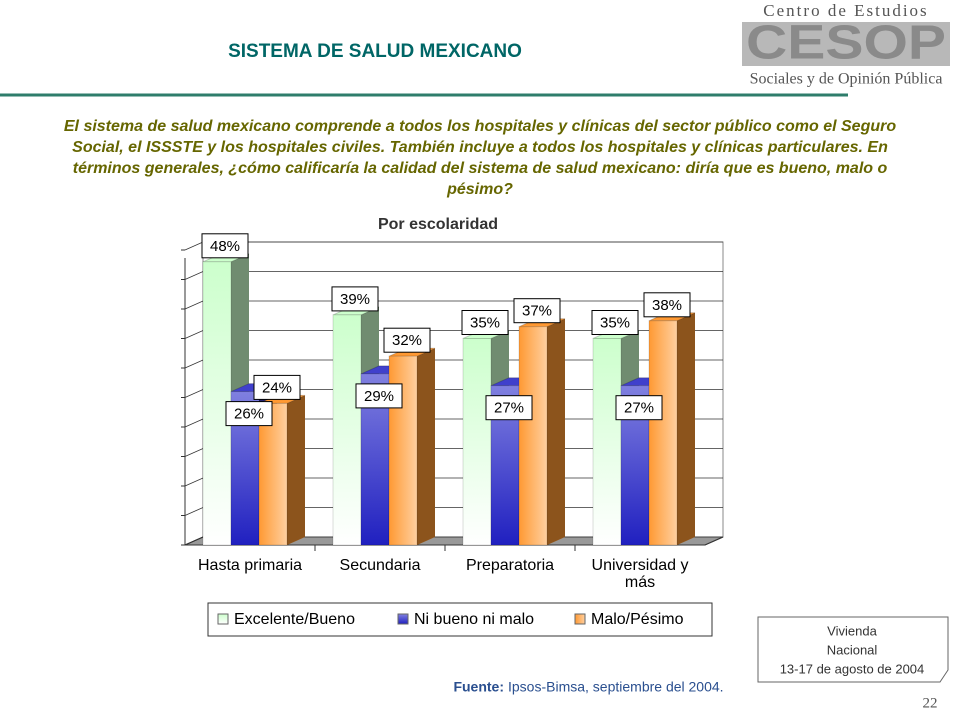 This screenshot has height=720, width=960. What do you see at coordinates (852, 668) in the screenshot?
I see `survey-note: 13-17 de agosto de 2004` at bounding box center [852, 668].